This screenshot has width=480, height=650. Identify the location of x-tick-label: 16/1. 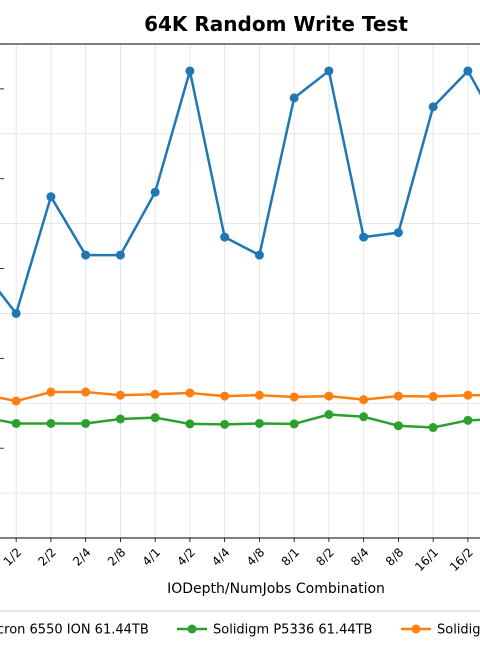
(426, 559).